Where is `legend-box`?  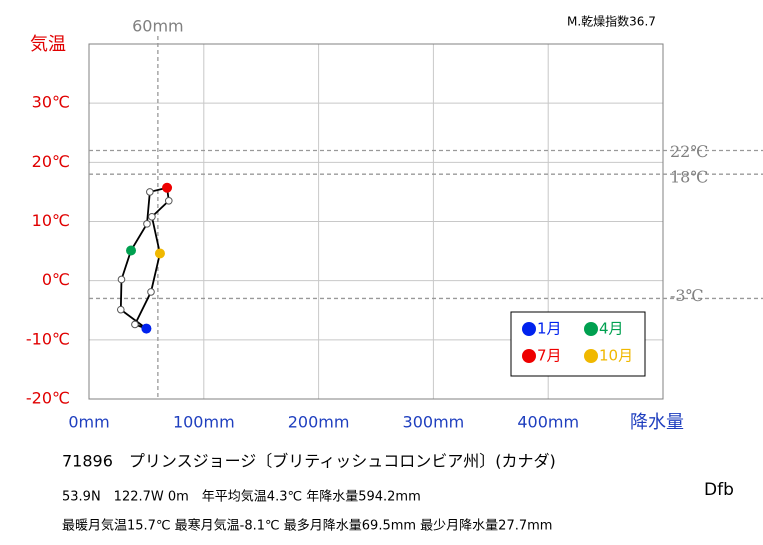 legend-box is located at coordinates (578, 344).